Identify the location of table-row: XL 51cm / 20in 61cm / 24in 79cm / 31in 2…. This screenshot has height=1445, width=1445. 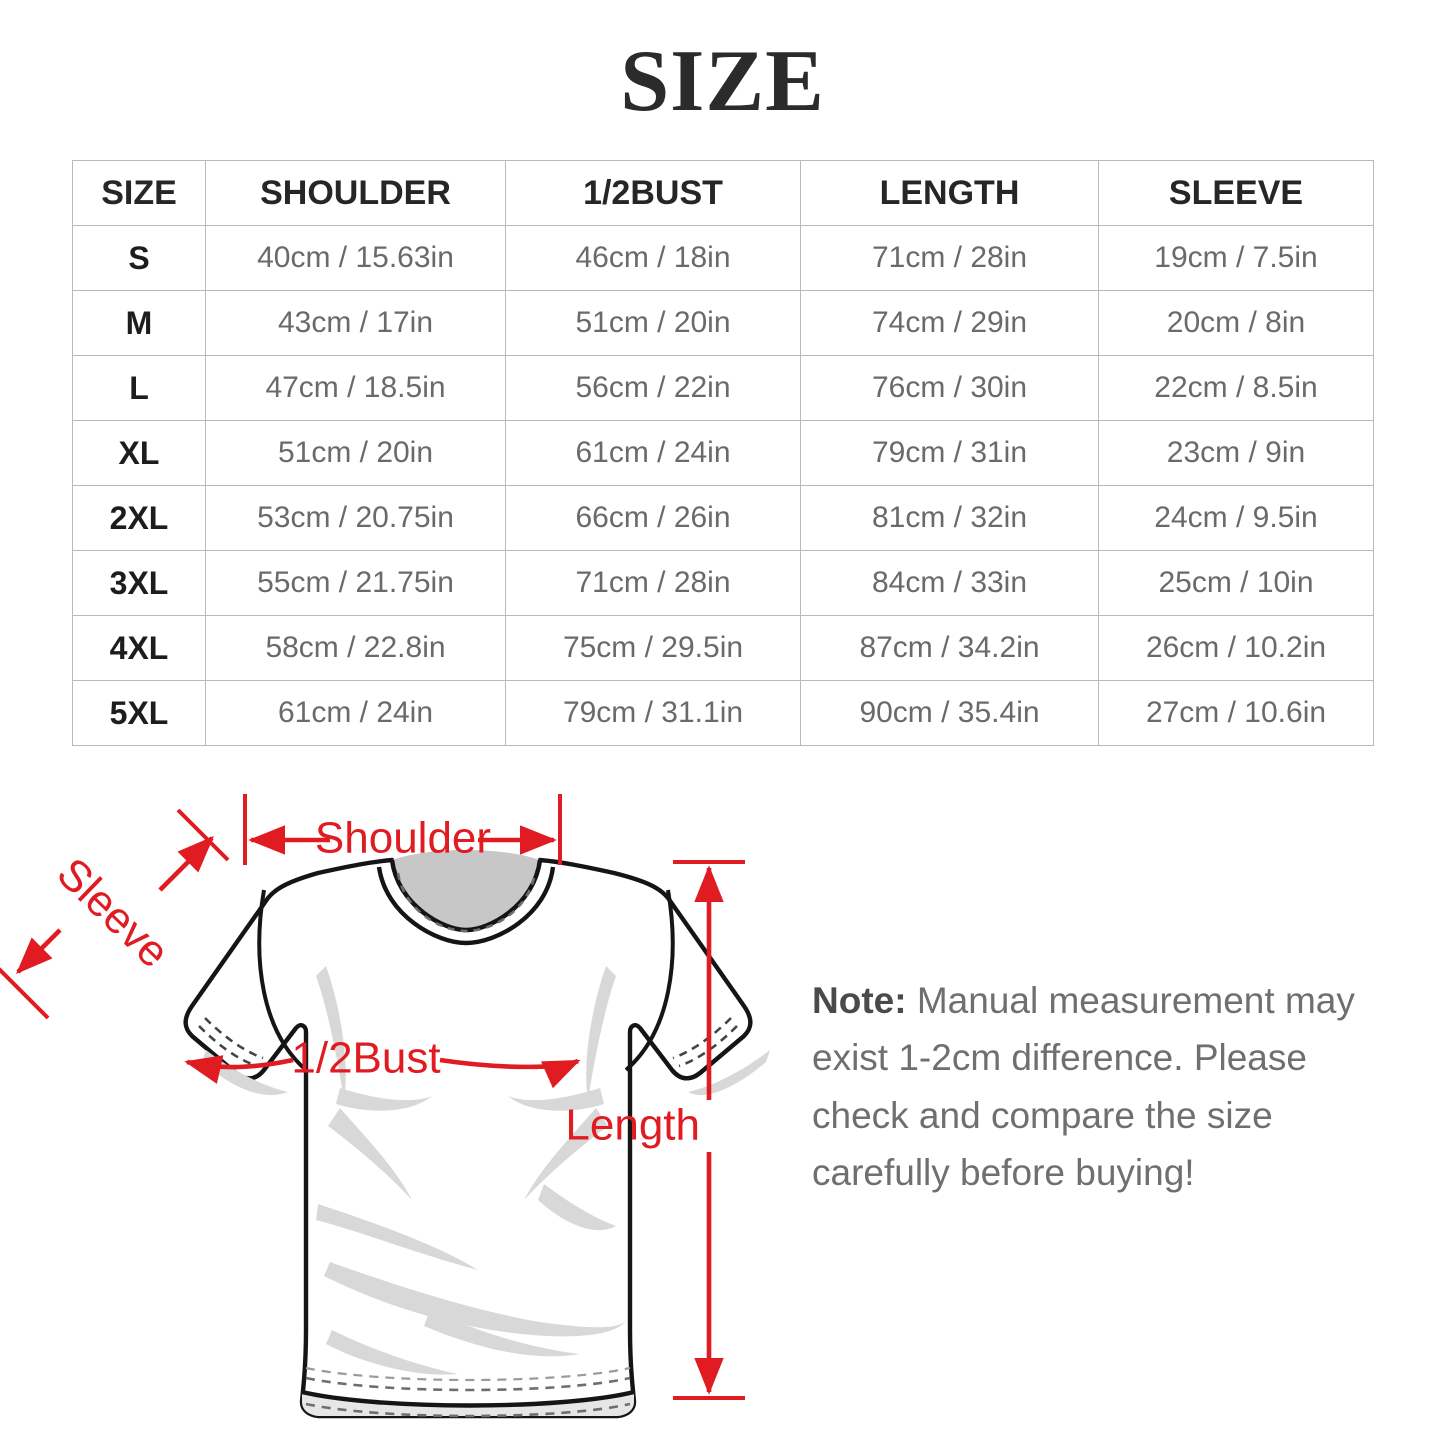
(723, 453).